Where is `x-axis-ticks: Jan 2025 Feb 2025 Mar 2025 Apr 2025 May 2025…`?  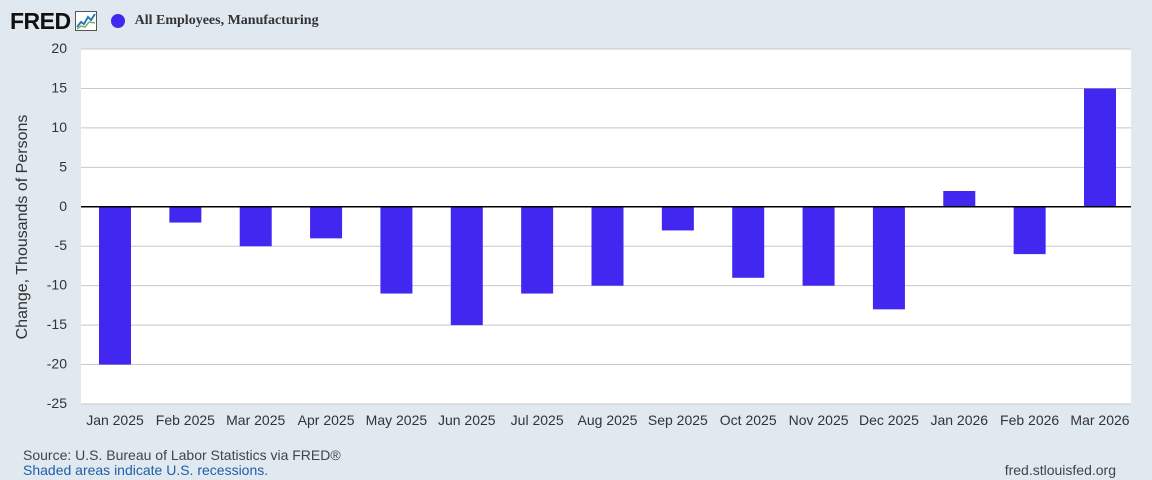 x-axis-ticks: Jan 2025 Feb 2025 Mar 2025 Apr 2025 May 2025… is located at coordinates (608, 420).